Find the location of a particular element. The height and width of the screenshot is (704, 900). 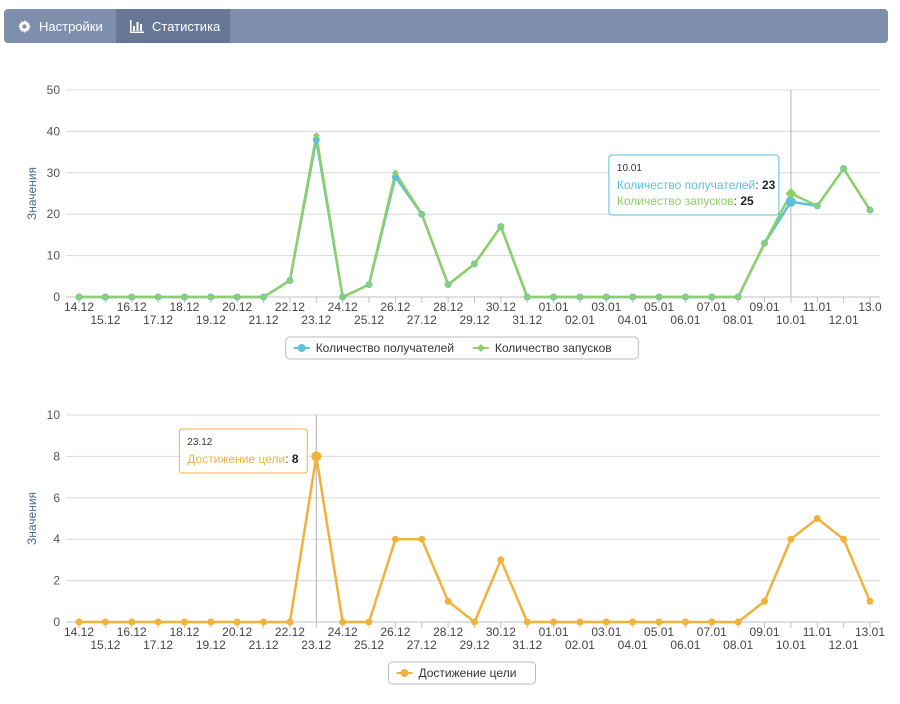

tooltip-header: 23.12 is located at coordinates (199, 442).